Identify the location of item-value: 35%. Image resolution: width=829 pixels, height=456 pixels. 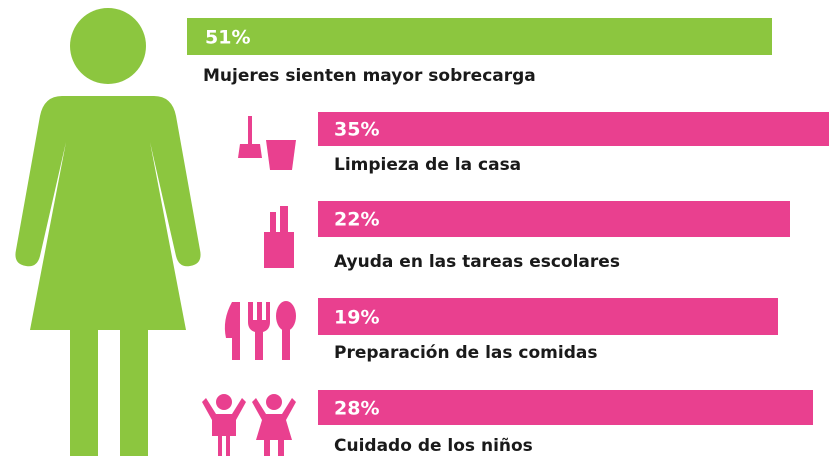
(356, 130).